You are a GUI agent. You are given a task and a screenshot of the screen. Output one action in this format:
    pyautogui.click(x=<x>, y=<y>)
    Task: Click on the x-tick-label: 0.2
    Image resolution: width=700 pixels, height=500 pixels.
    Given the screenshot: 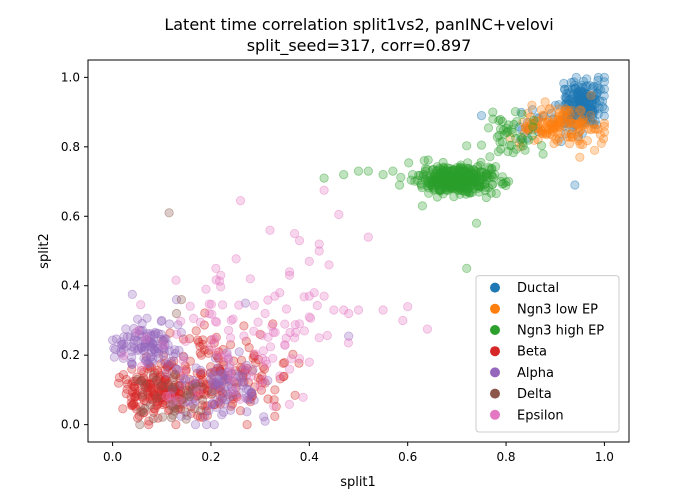 What is the action you would take?
    pyautogui.click(x=210, y=457)
    